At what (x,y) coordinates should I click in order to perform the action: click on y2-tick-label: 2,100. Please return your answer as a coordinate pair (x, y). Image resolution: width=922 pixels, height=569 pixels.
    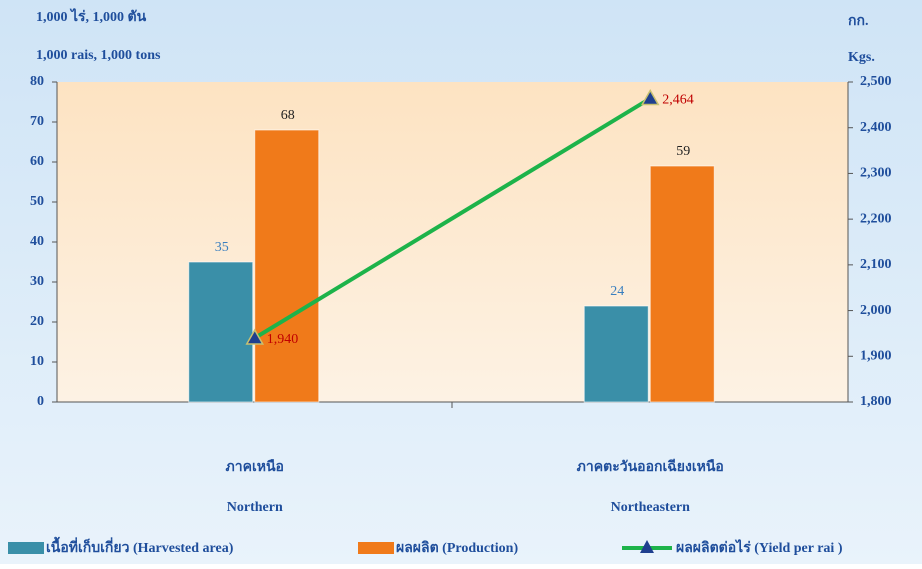
    Looking at the image, I should click on (876, 264).